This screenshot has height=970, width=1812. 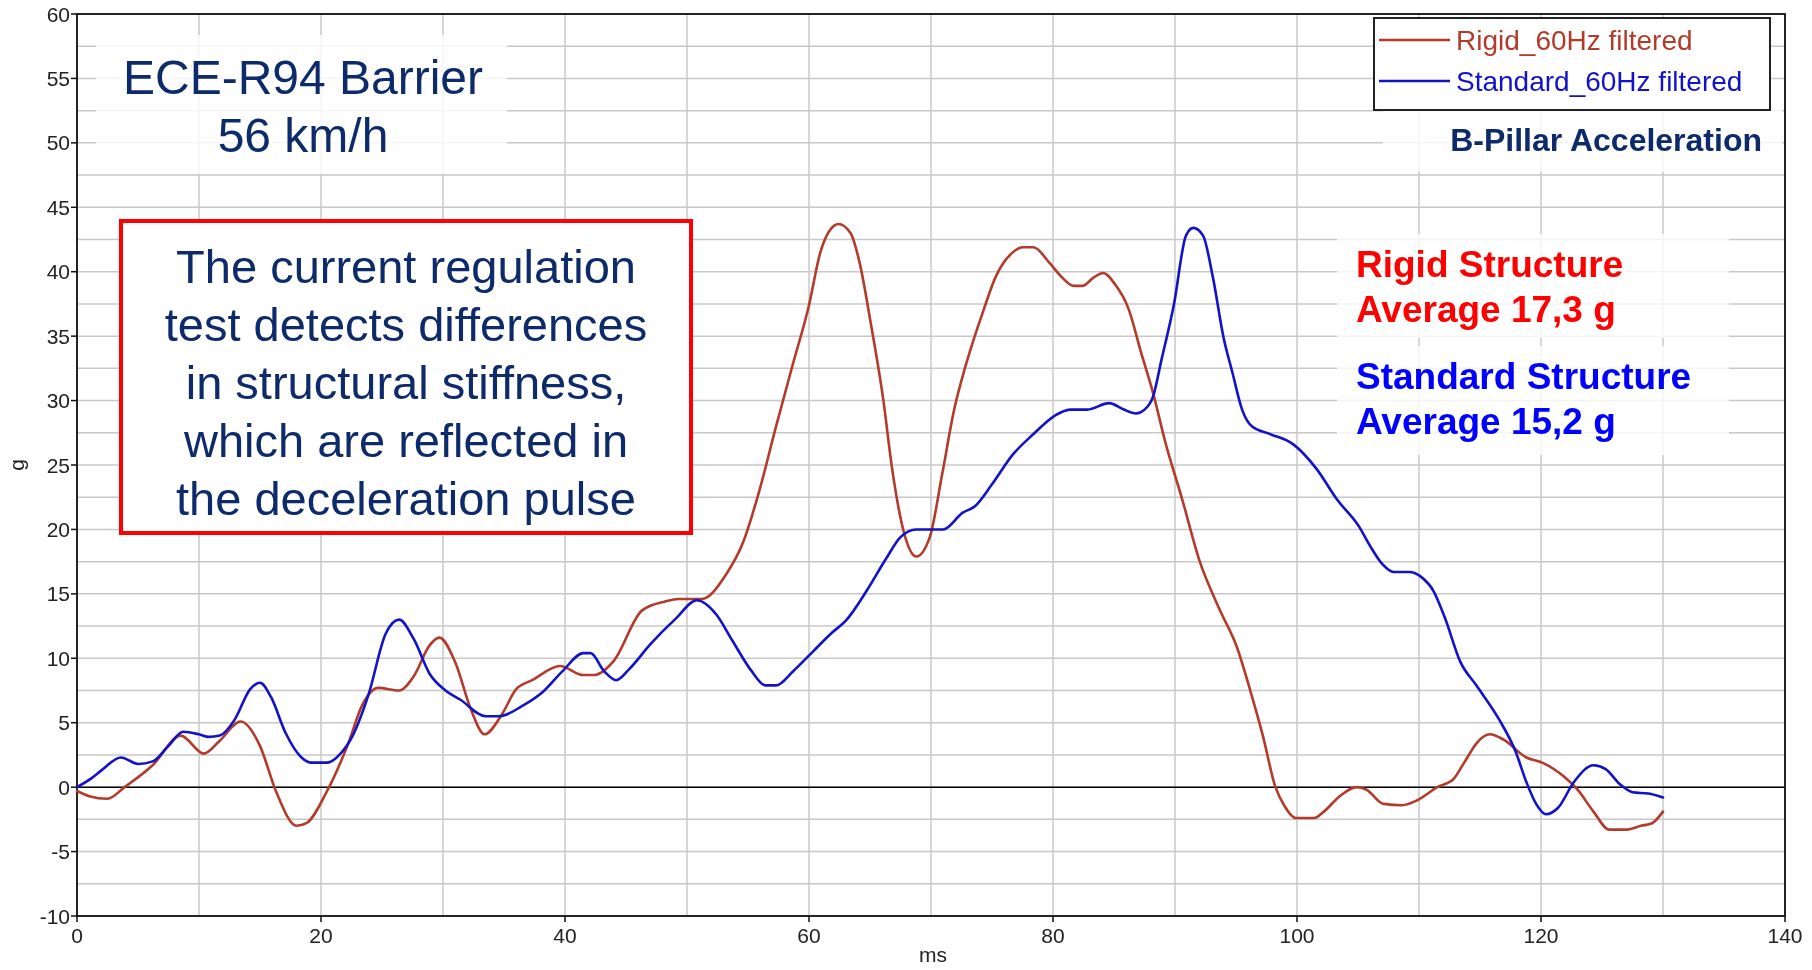 I want to click on y-tick-label: 40, so click(x=58, y=272).